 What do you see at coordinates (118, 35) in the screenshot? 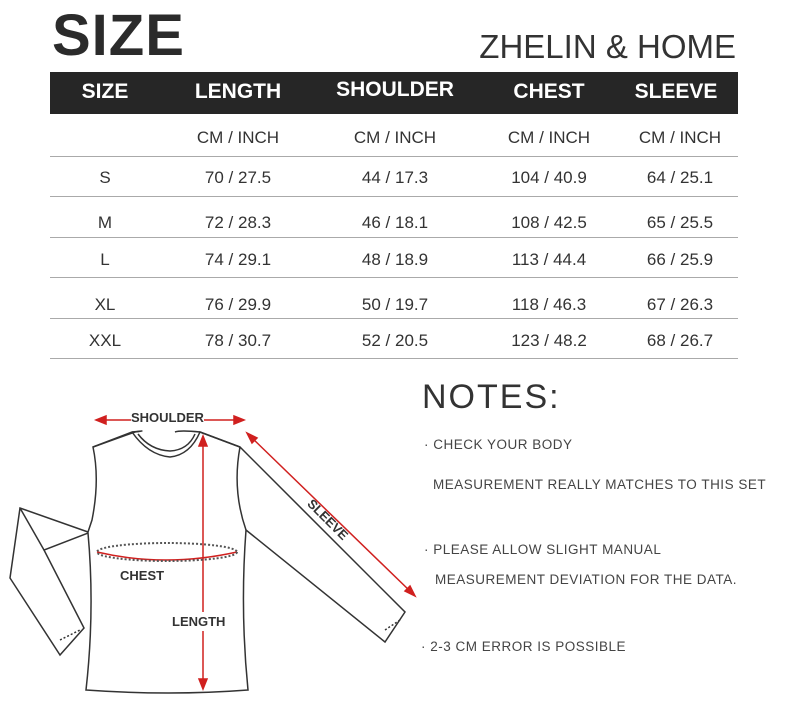
I see `page-title: SIZE` at bounding box center [118, 35].